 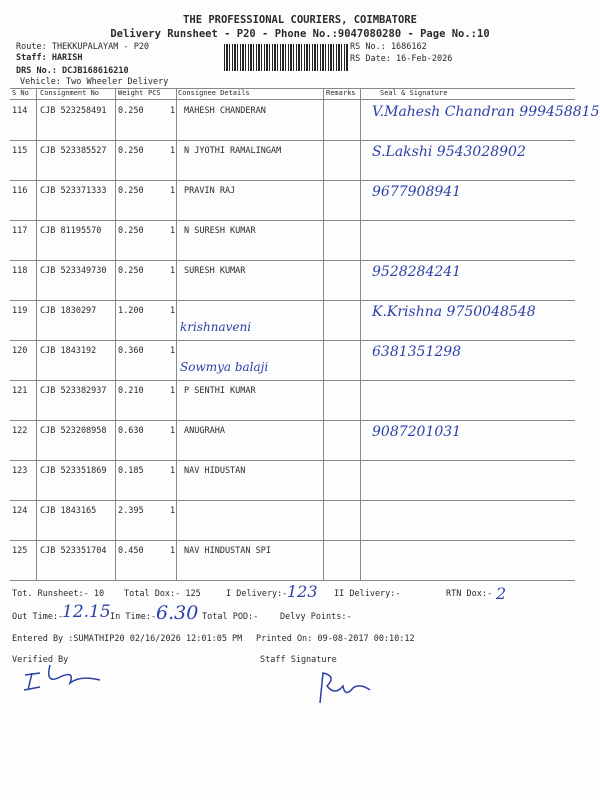 What do you see at coordinates (292, 520) in the screenshot?
I see `table-row: 124 CJB 1843165 2.395 1` at bounding box center [292, 520].